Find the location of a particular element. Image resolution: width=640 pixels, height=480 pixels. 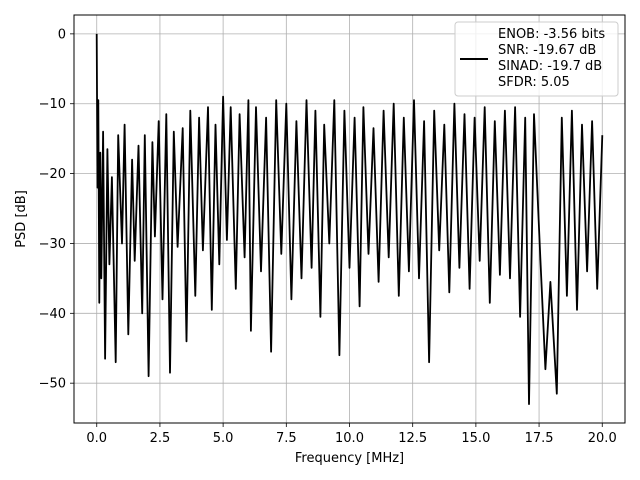

x-tick-label: 15.0 is located at coordinates (475, 438).